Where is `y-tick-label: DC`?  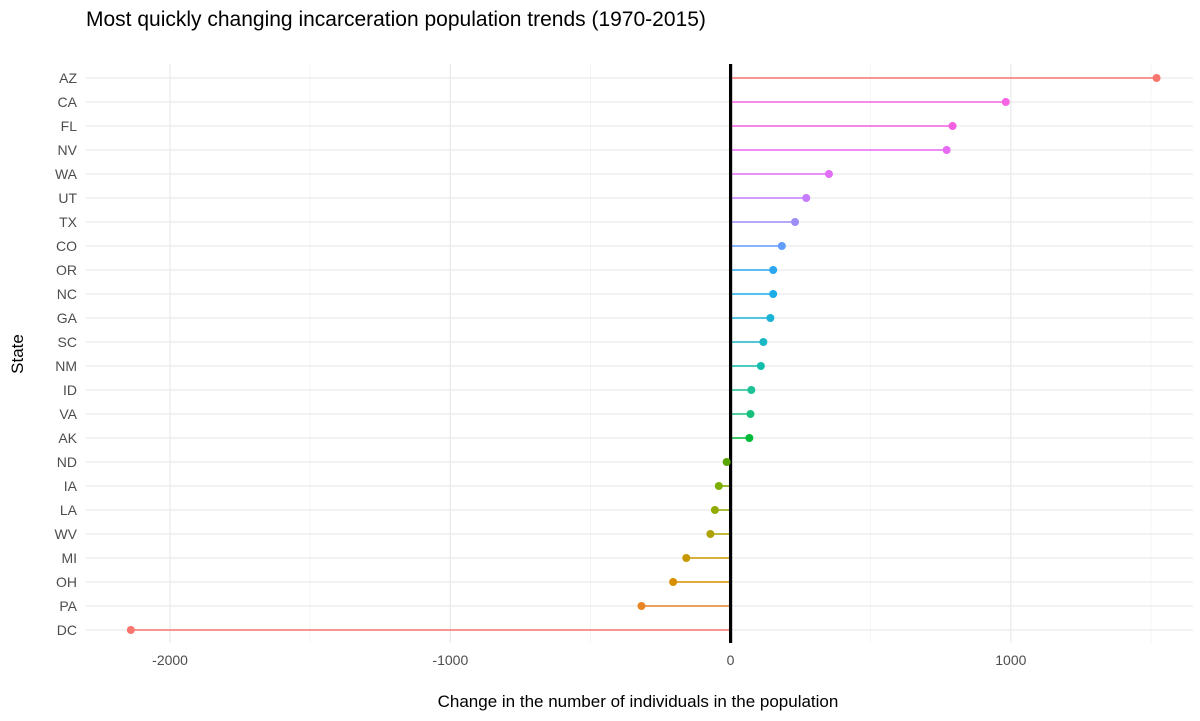 y-tick-label: DC is located at coordinates (67, 630).